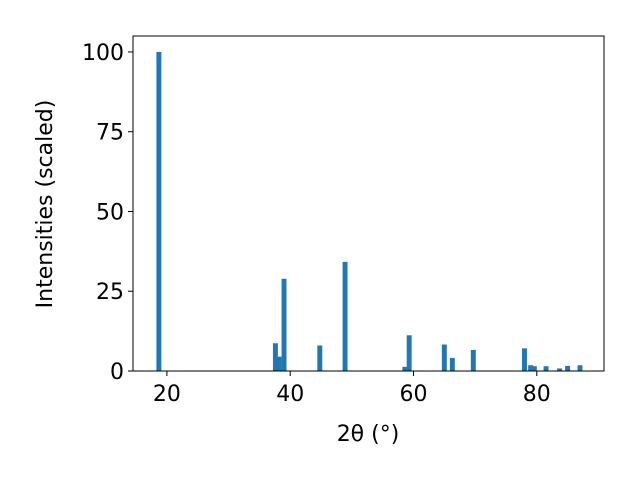 The width and height of the screenshot is (640, 480). Describe the element at coordinates (117, 372) in the screenshot. I see `y-tick-label: 0` at that location.